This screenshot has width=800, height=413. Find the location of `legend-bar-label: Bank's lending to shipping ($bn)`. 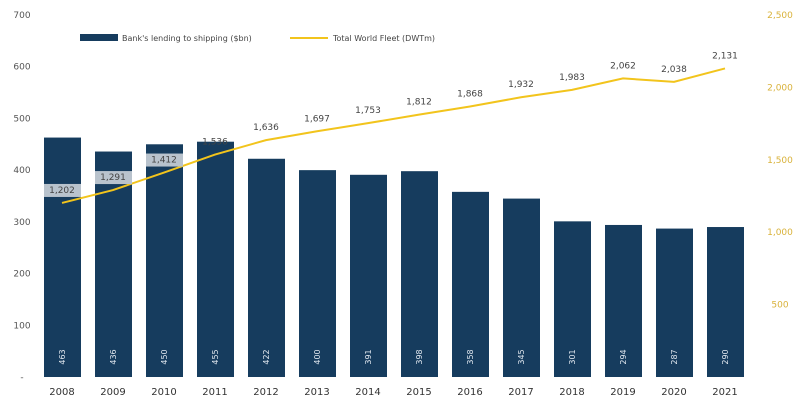

legend-bar-label: Bank's lending to shipping ($bn) is located at coordinates (187, 38).